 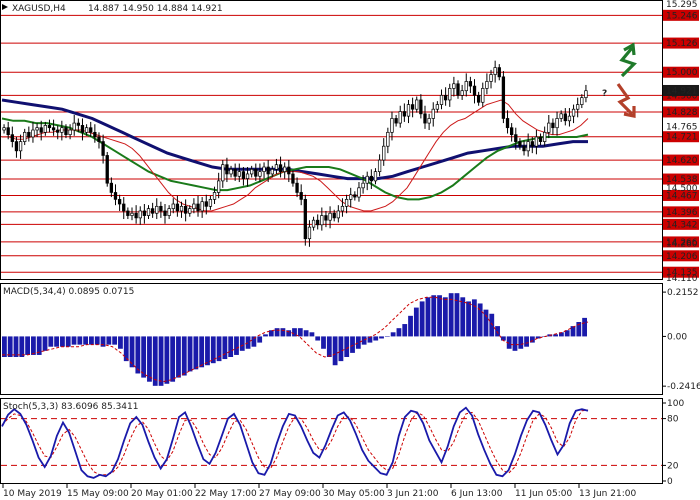 What do you see at coordinates (673, 420) in the screenshot?
I see `stoch-tick-label-1: 80` at bounding box center [673, 420].